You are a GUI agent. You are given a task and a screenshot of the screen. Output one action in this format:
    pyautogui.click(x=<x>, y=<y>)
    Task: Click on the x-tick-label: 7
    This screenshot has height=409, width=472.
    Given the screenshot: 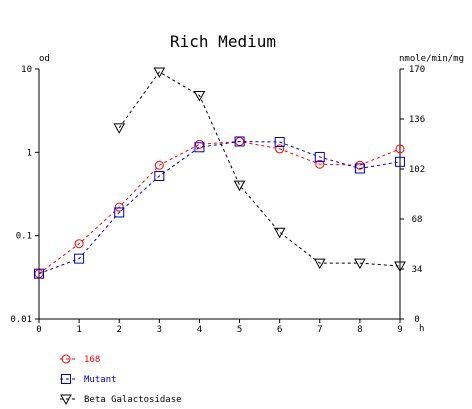 What is the action you would take?
    pyautogui.click(x=319, y=330)
    